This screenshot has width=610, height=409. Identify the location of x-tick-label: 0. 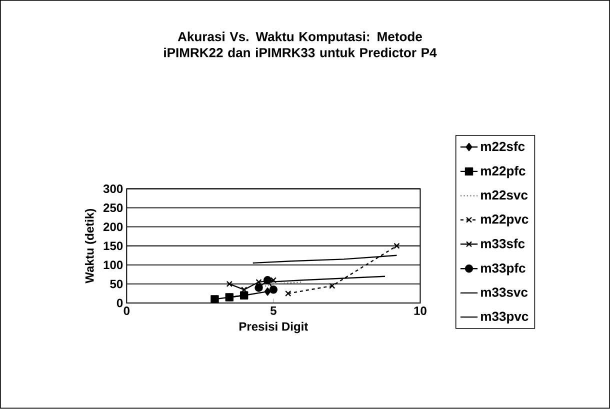
(127, 311).